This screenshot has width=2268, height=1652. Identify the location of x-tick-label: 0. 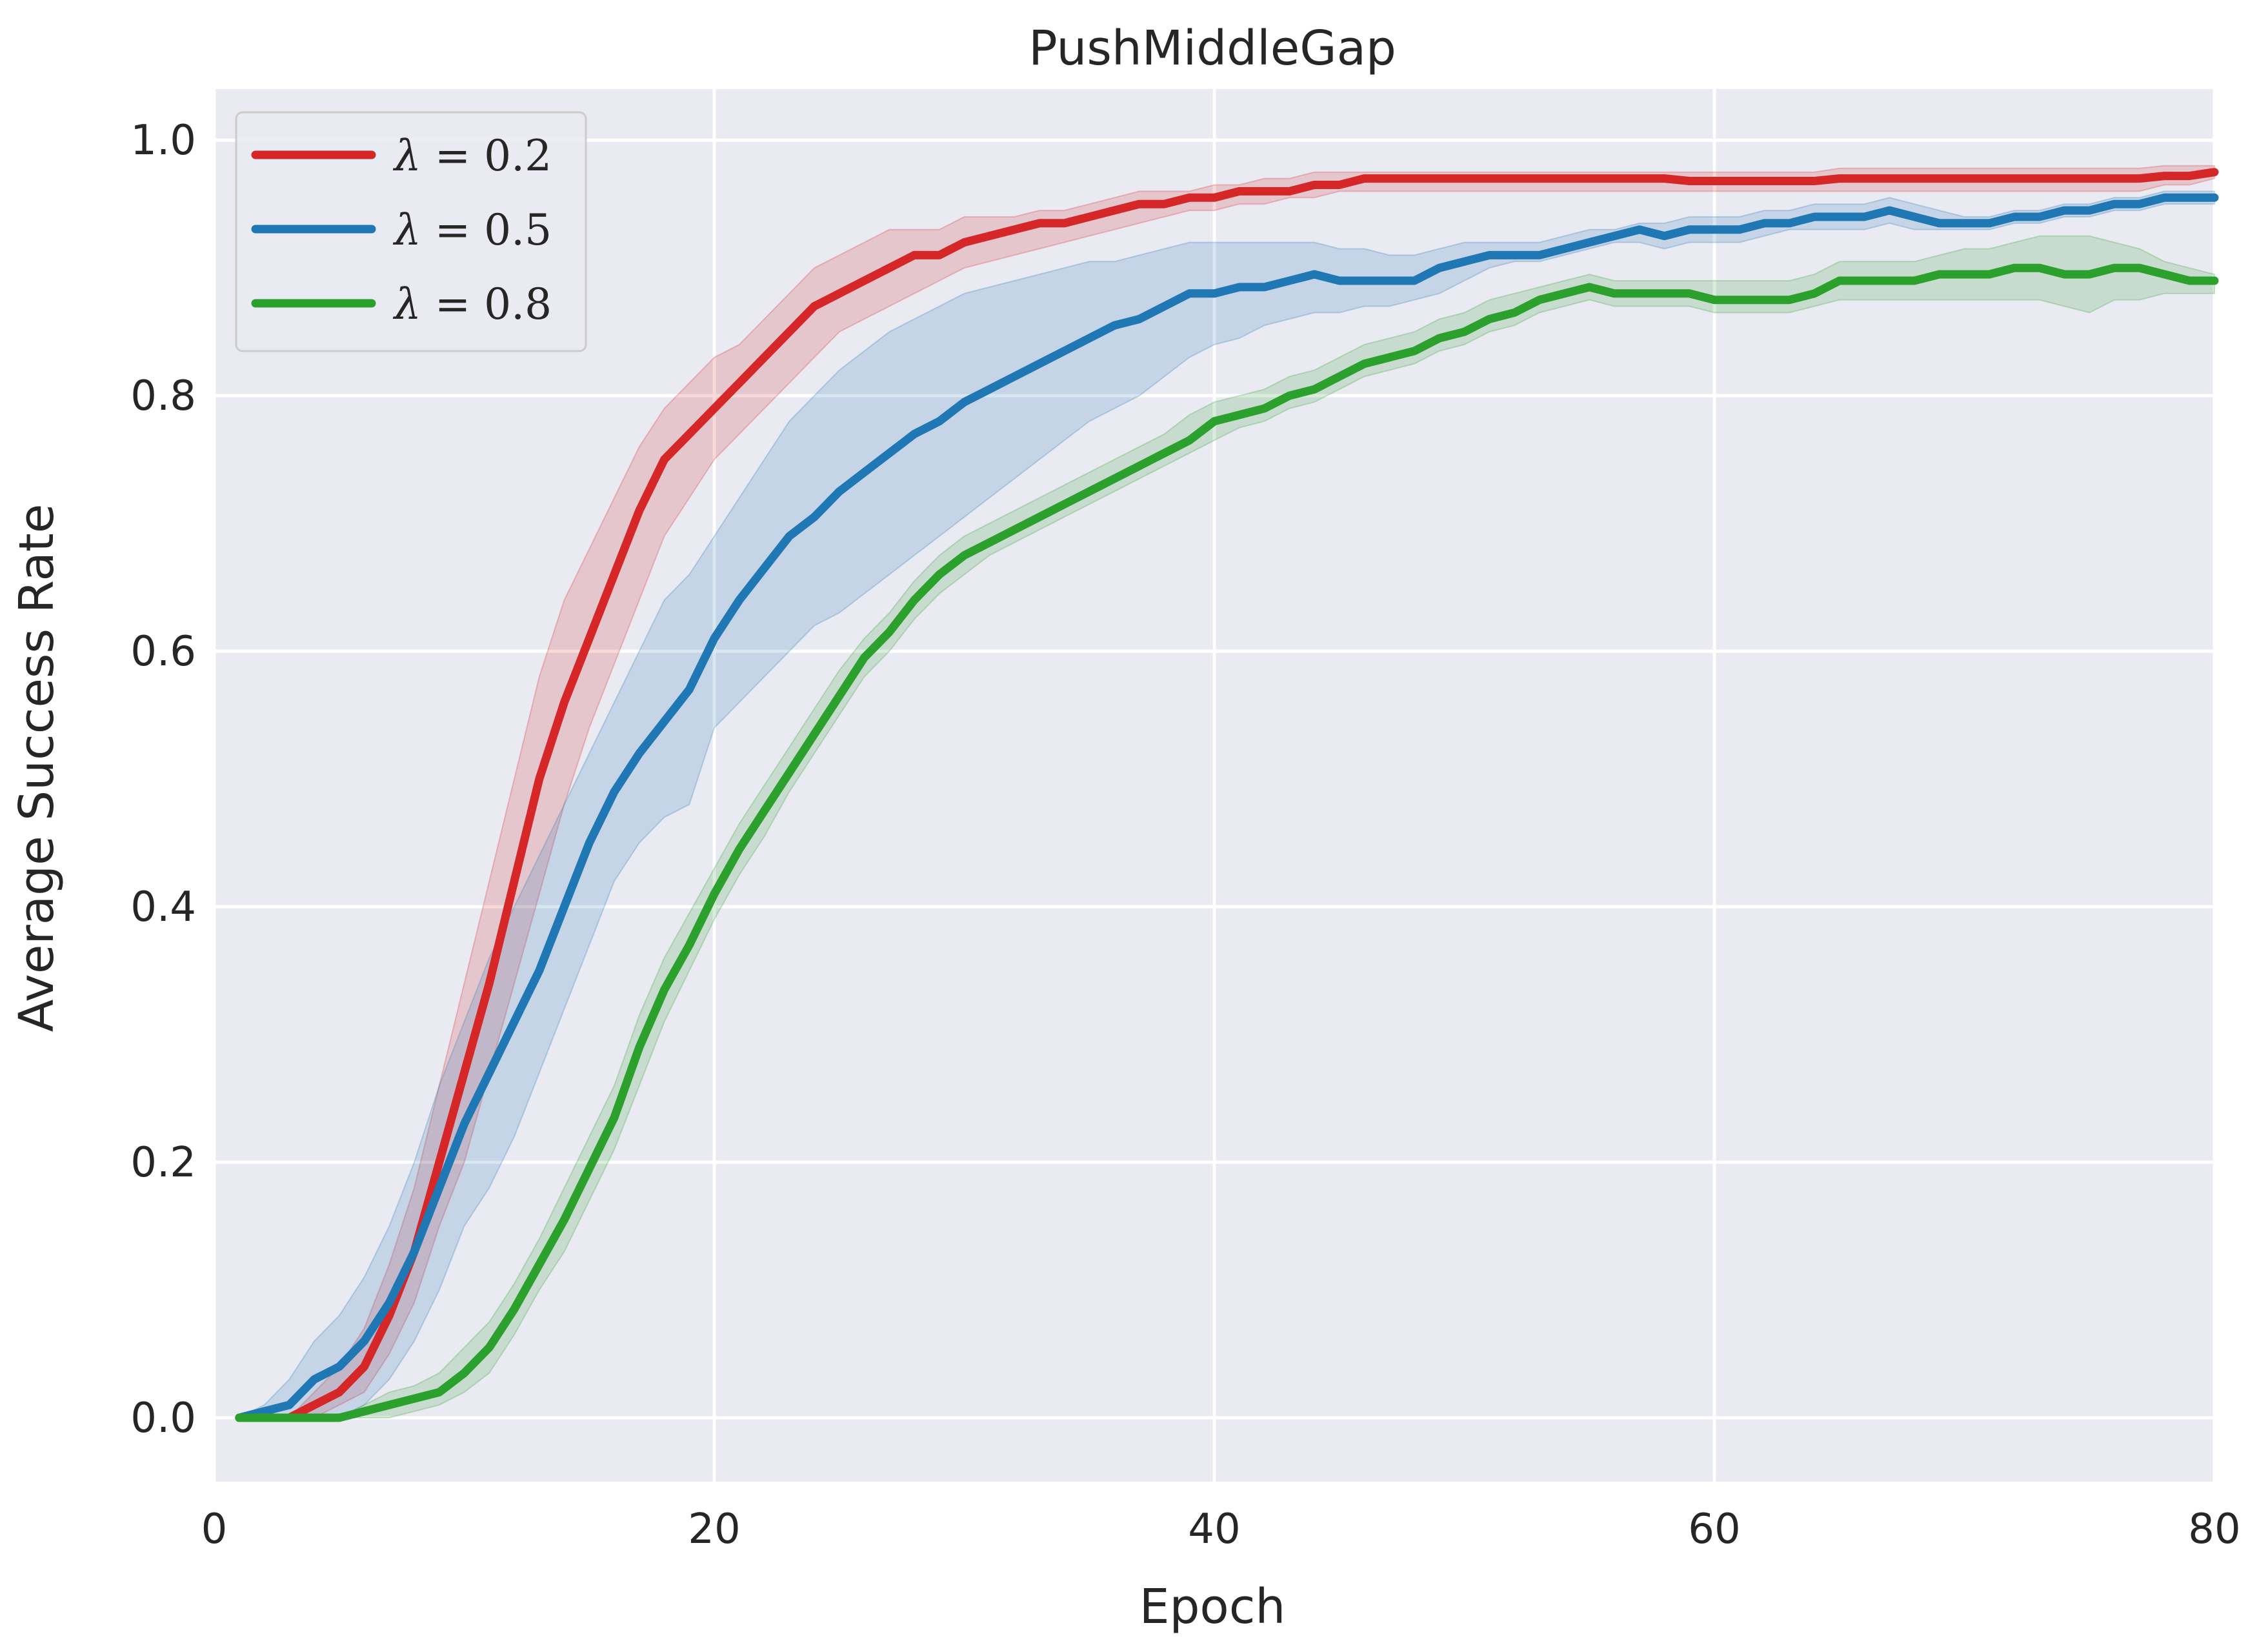
(214, 1529).